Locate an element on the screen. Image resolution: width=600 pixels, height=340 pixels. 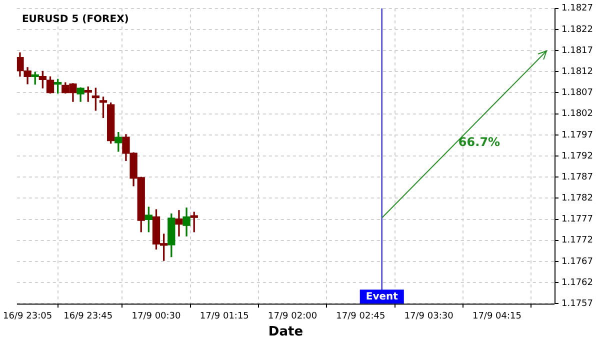
x-tick-label: 16/9 23:45 is located at coordinates (88, 316).